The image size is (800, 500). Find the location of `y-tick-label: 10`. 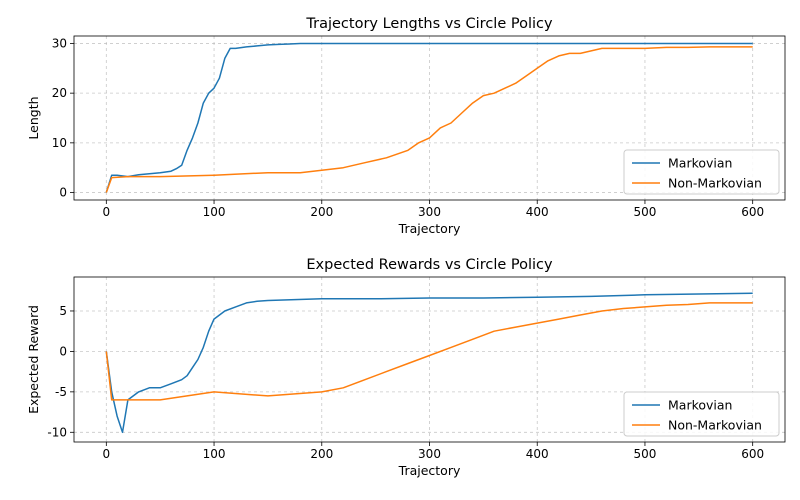

y-tick-label: 10 is located at coordinates (59, 143).